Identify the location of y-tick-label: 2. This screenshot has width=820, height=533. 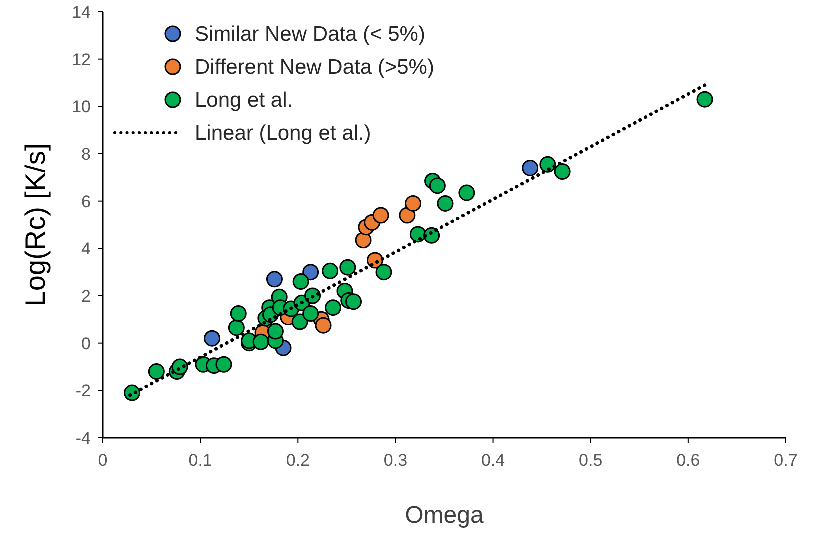
(86, 296).